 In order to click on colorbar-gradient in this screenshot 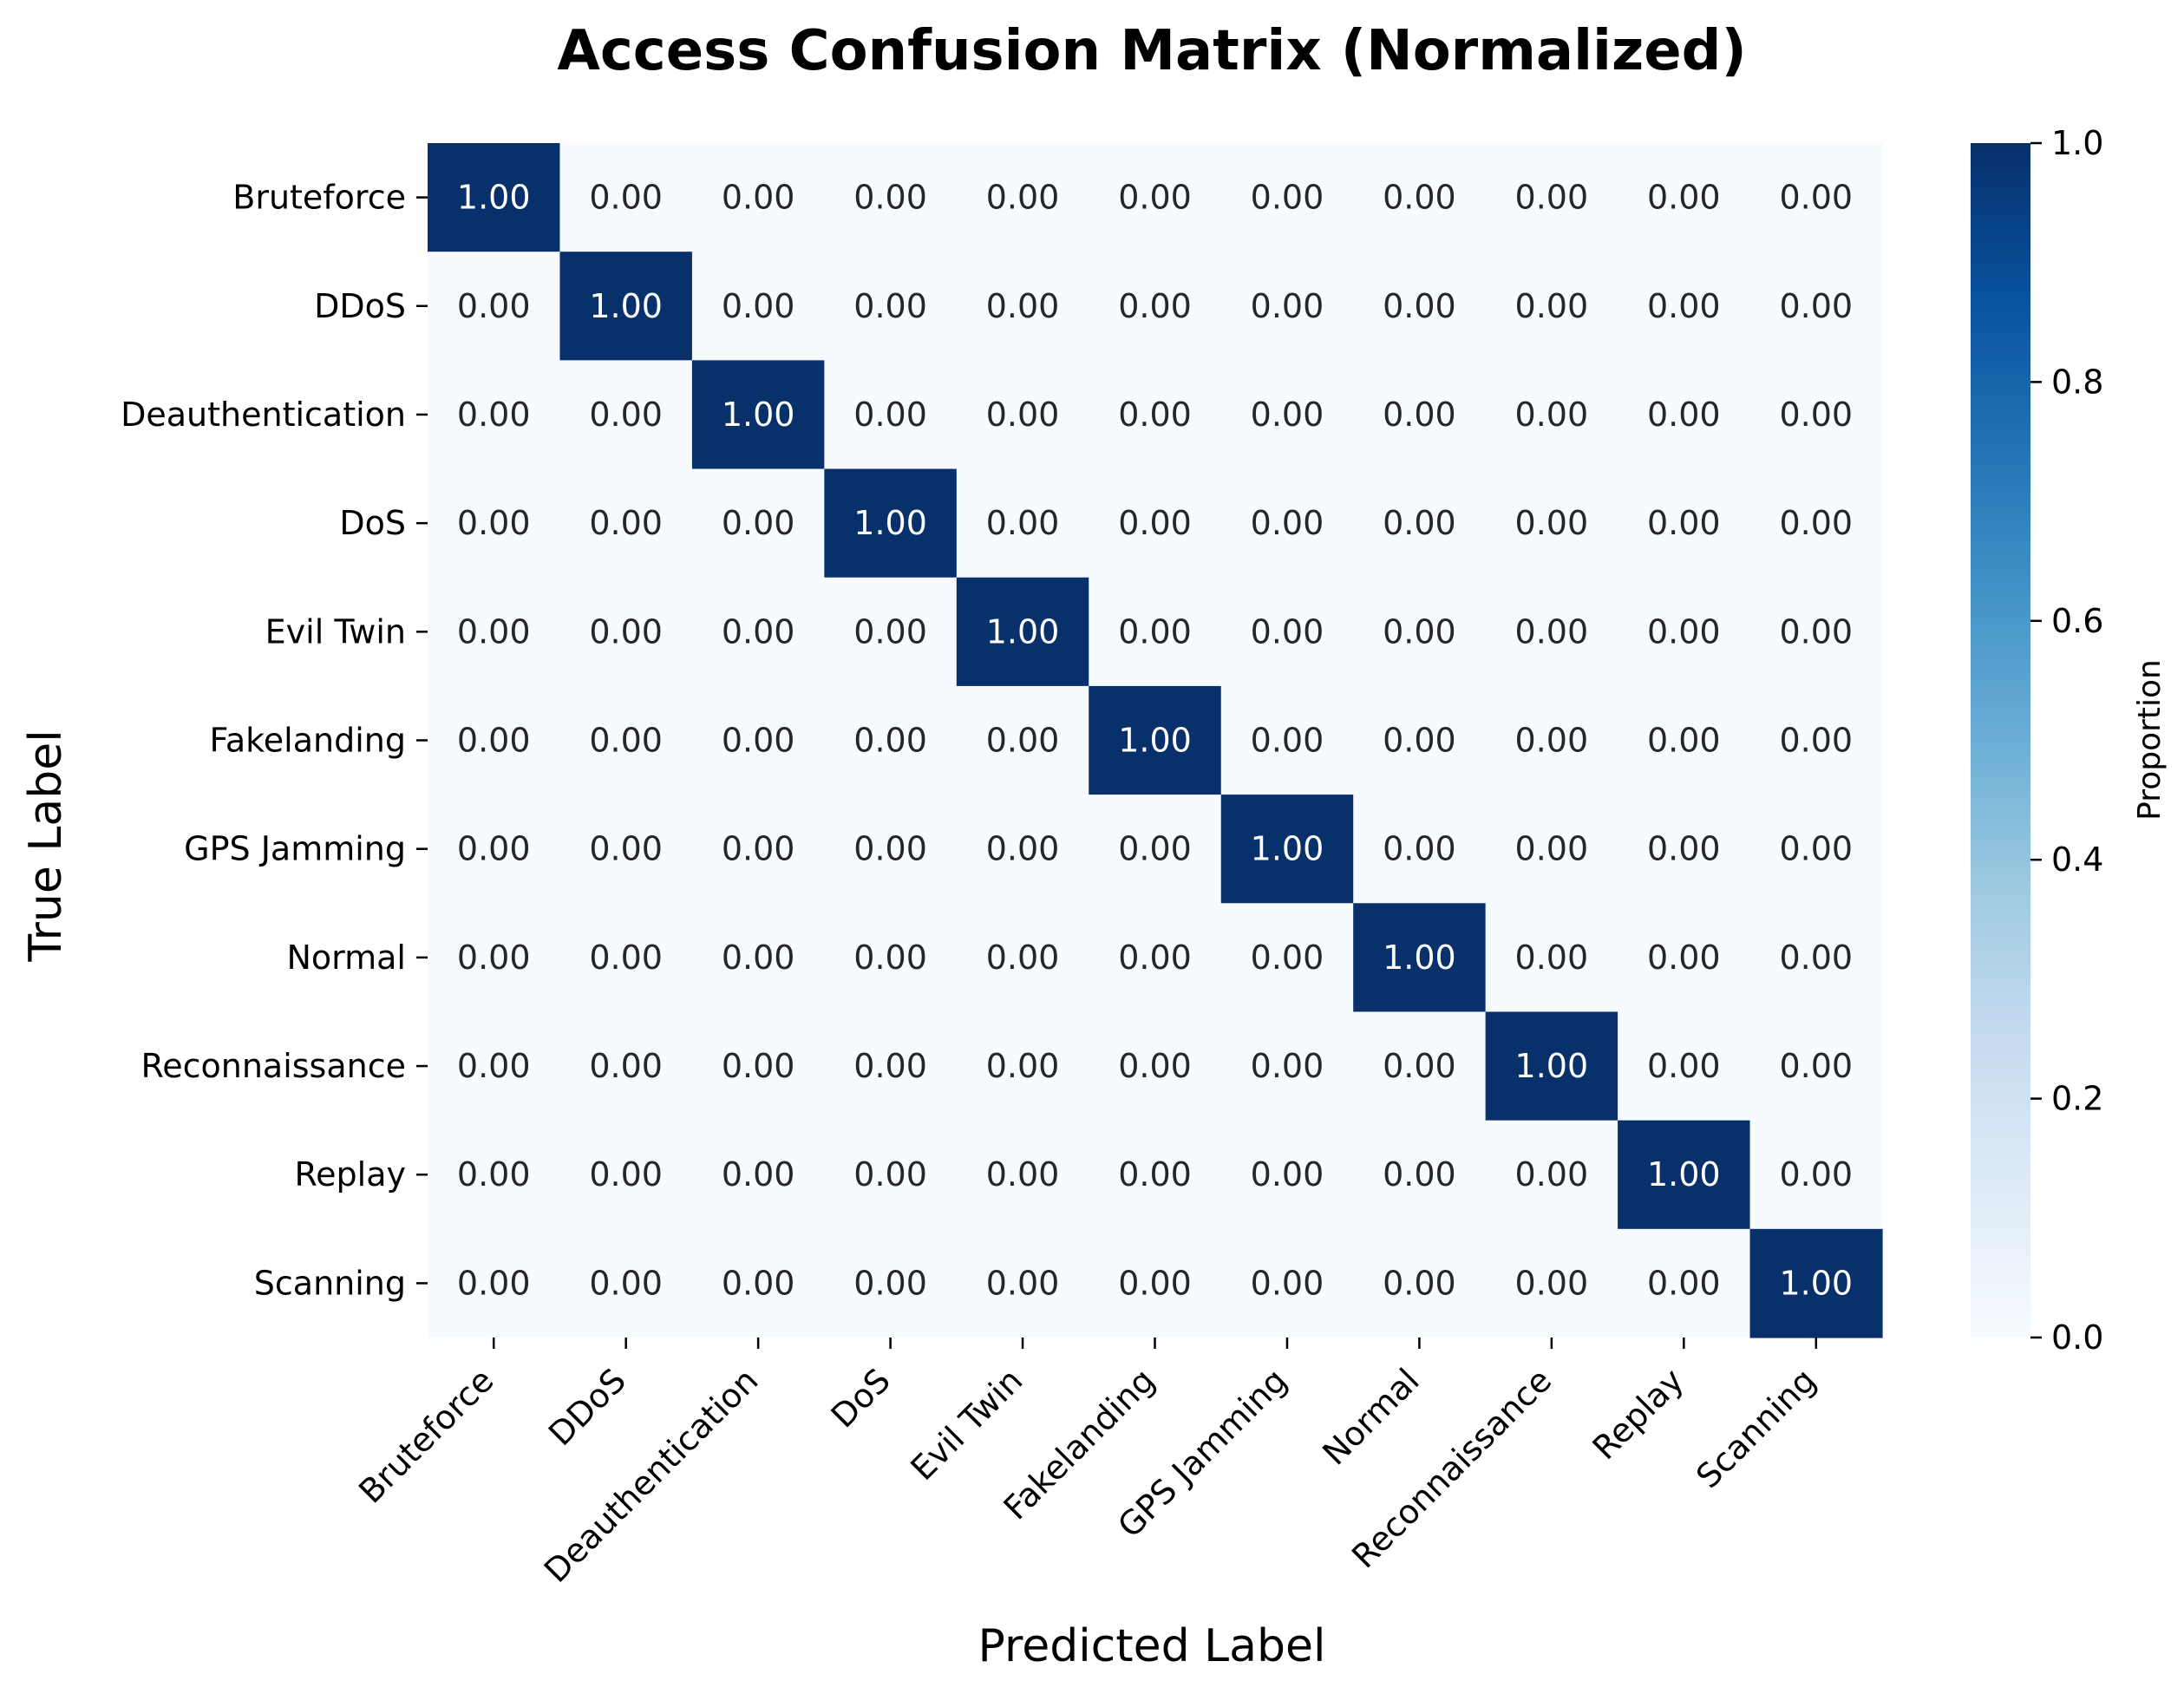, I will do `click(2000, 740)`.